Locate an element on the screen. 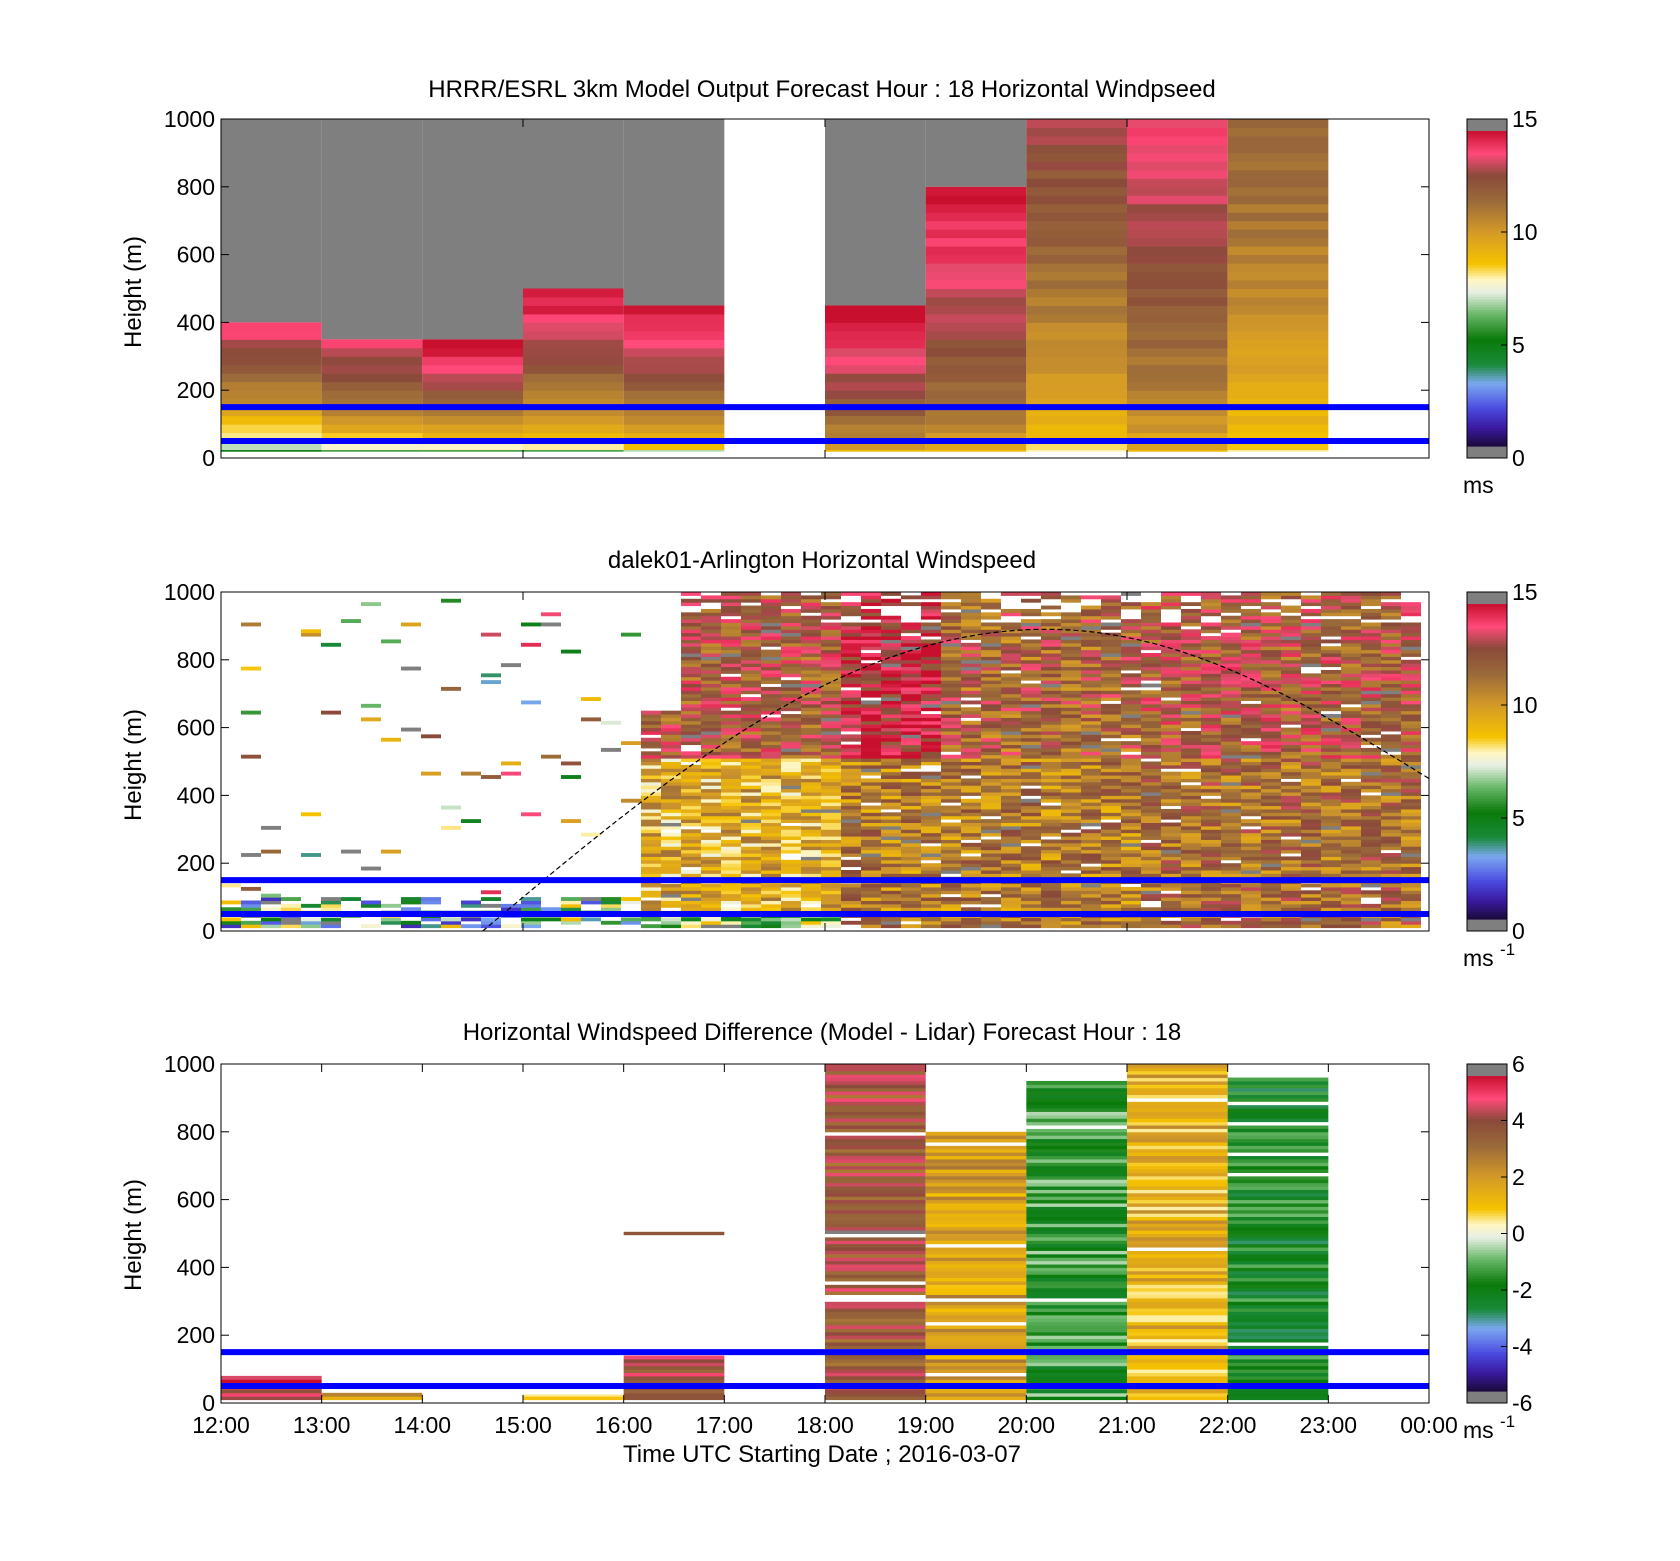 The width and height of the screenshot is (1680, 1561). model-ylabel: Height (m) is located at coordinates (133, 292).